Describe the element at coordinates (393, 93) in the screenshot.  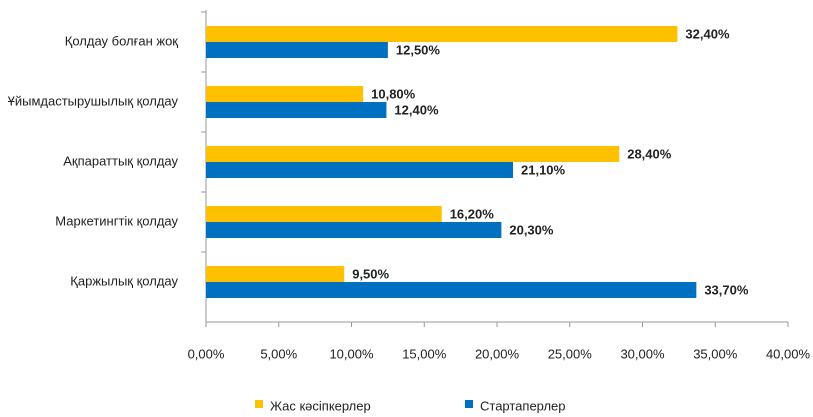
I see `value-label: 10,80%` at that location.